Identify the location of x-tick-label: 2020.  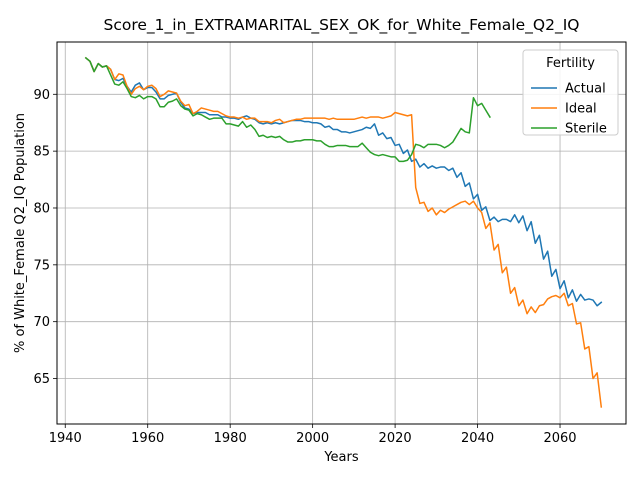
(395, 438).